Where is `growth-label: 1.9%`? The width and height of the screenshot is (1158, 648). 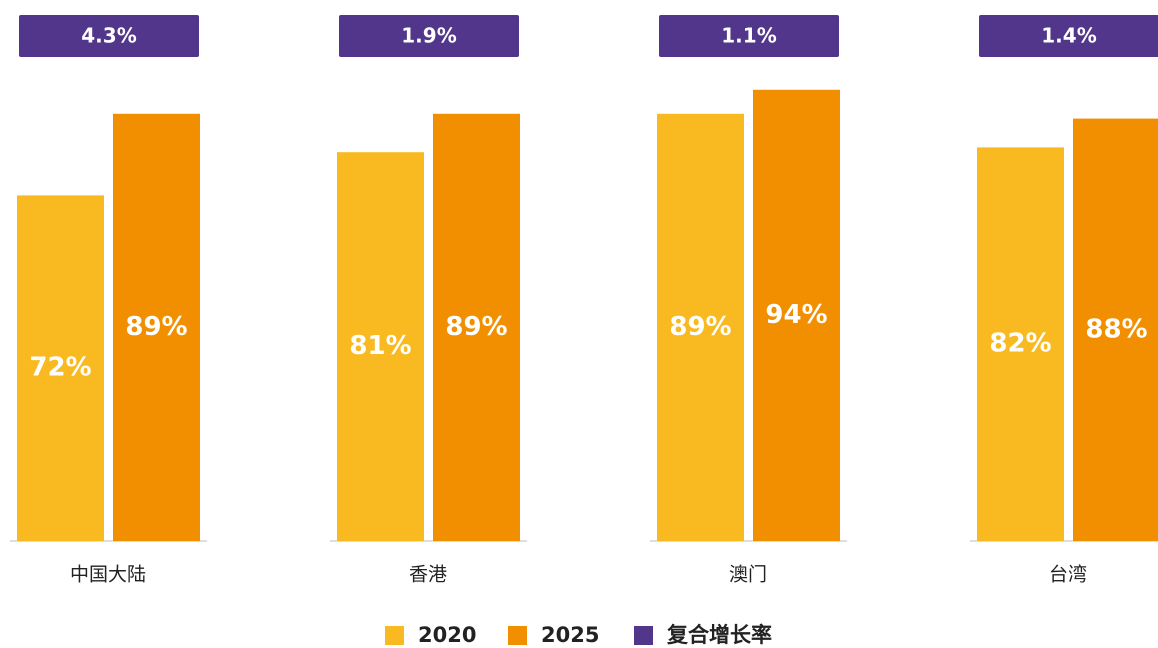 growth-label: 1.9% is located at coordinates (428, 36).